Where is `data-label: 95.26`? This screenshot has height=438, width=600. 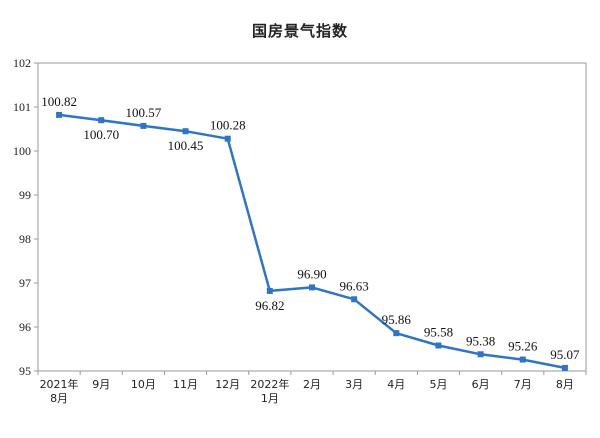 data-label: 95.26 is located at coordinates (523, 346).